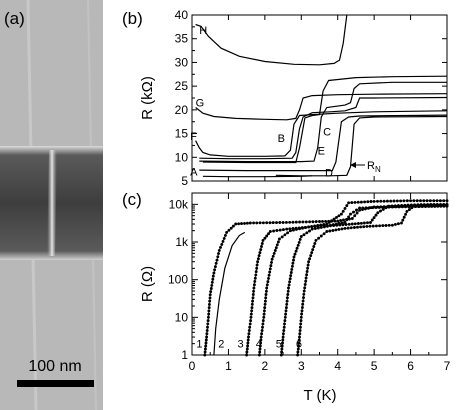 The height and width of the screenshot is (410, 457). What do you see at coordinates (299, 344) in the screenshot?
I see `chart-c-curve-label: 6` at bounding box center [299, 344].